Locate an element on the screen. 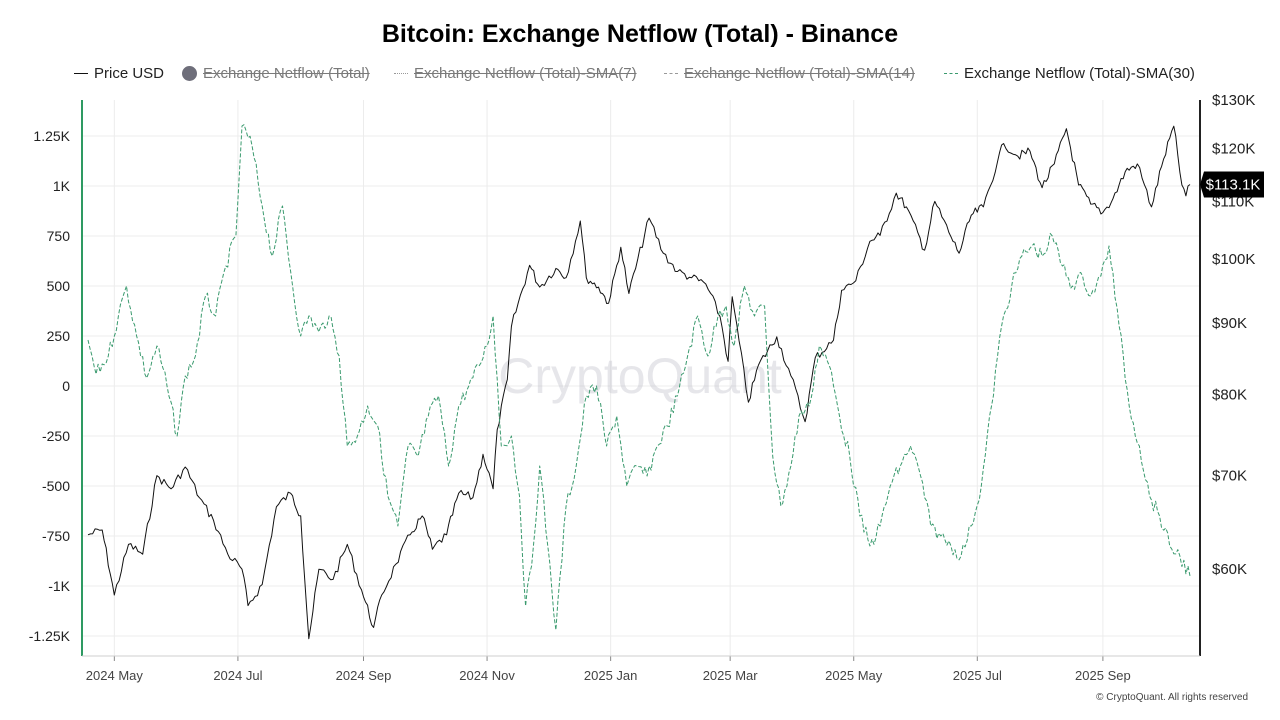 This screenshot has height=720, width=1280. left-axis-tick-label: -500 is located at coordinates (56, 486).